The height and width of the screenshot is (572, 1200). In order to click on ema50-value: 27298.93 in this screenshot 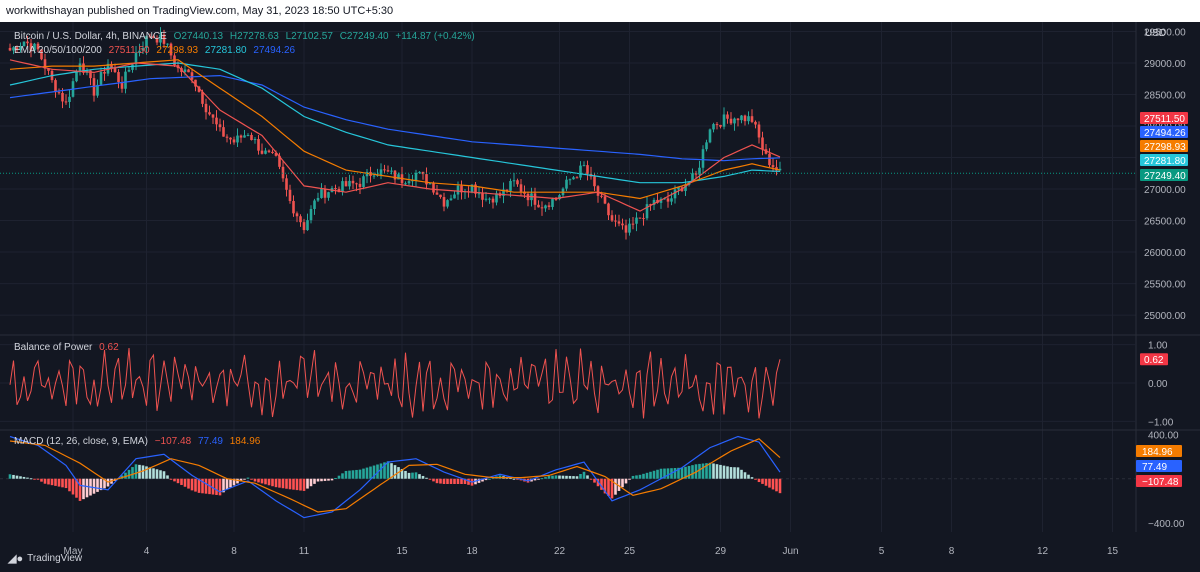, I will do `click(177, 50)`.